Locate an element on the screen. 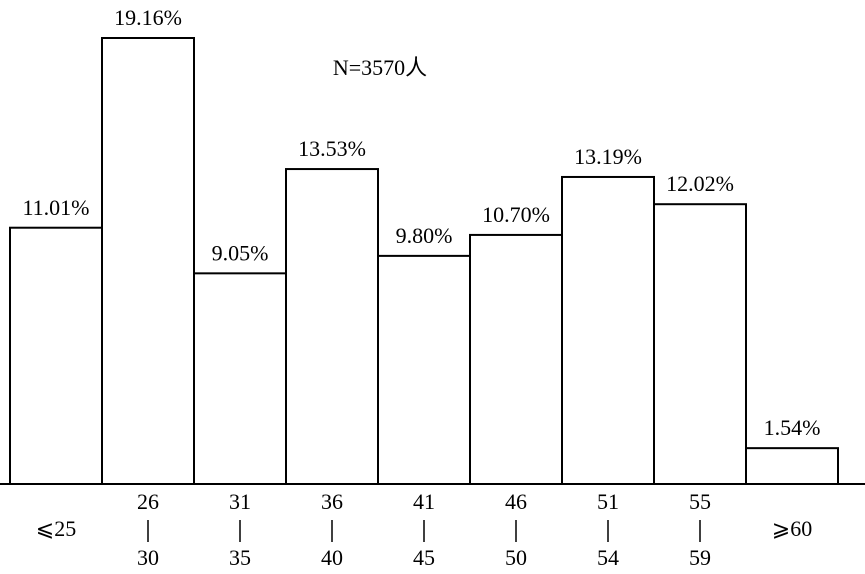 The height and width of the screenshot is (574, 865). x-tick-label: 31 is located at coordinates (240, 501).